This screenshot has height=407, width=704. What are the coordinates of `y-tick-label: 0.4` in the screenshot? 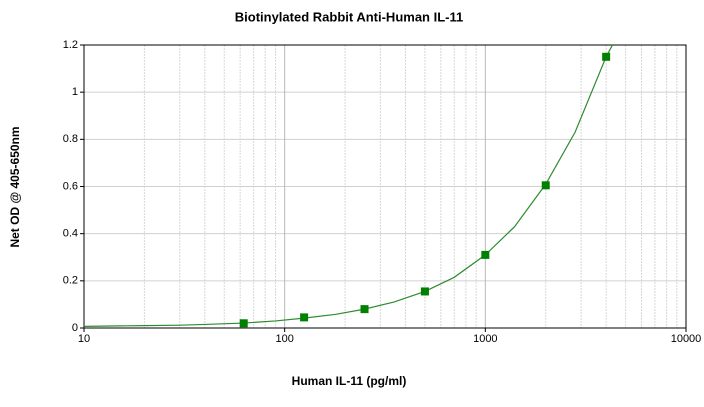 It's located at (70, 234).